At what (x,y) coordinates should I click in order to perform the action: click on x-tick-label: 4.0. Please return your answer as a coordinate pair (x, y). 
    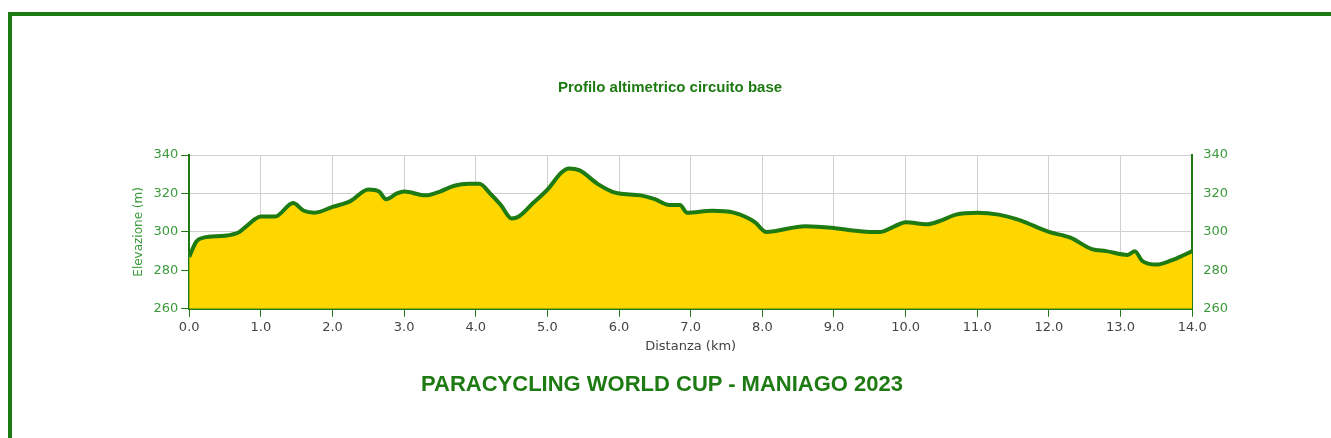
    Looking at the image, I should click on (476, 326).